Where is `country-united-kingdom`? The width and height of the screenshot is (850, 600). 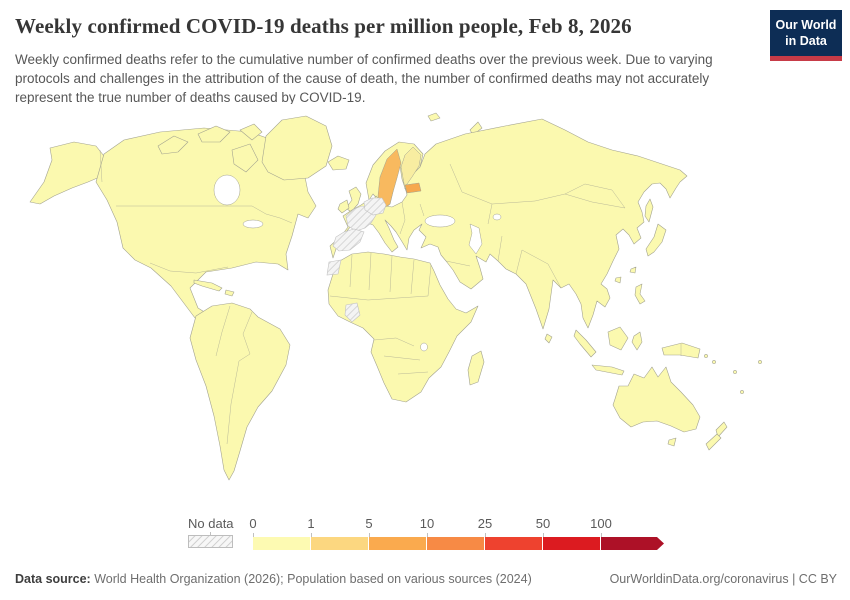
country-united-kingdom is located at coordinates (353, 199).